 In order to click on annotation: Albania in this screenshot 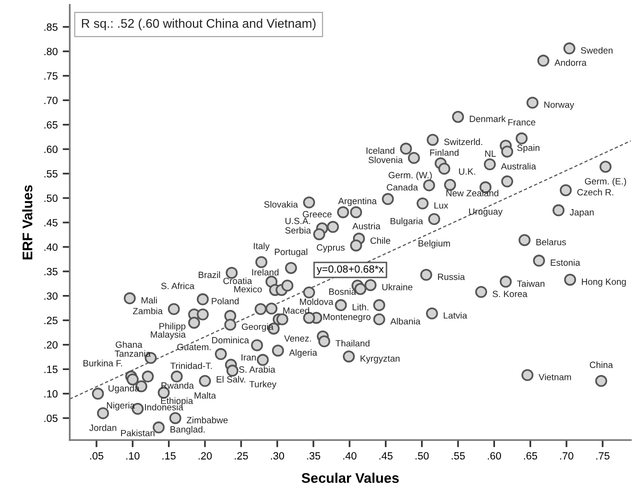, I will do `click(405, 321)`.